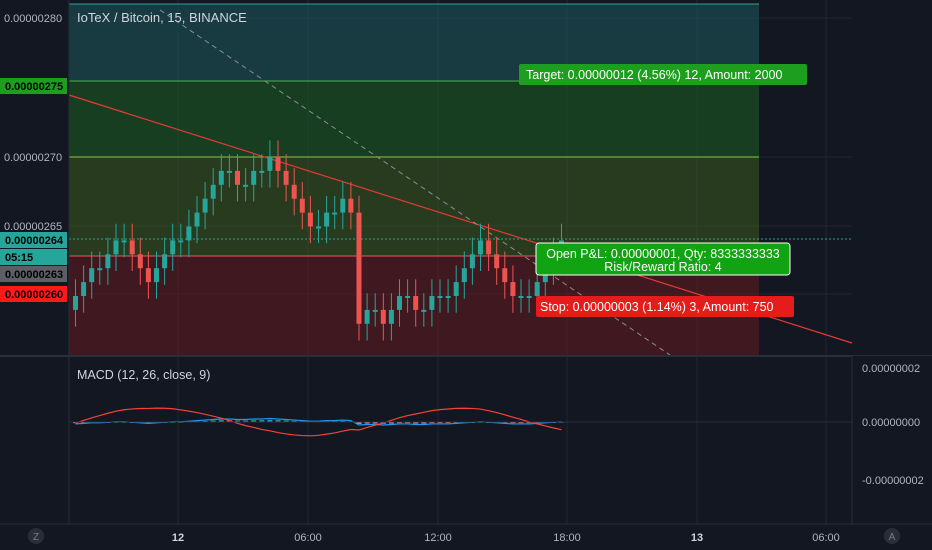 The width and height of the screenshot is (932, 550). I want to click on svg-text: 0.00000275, so click(34, 87).